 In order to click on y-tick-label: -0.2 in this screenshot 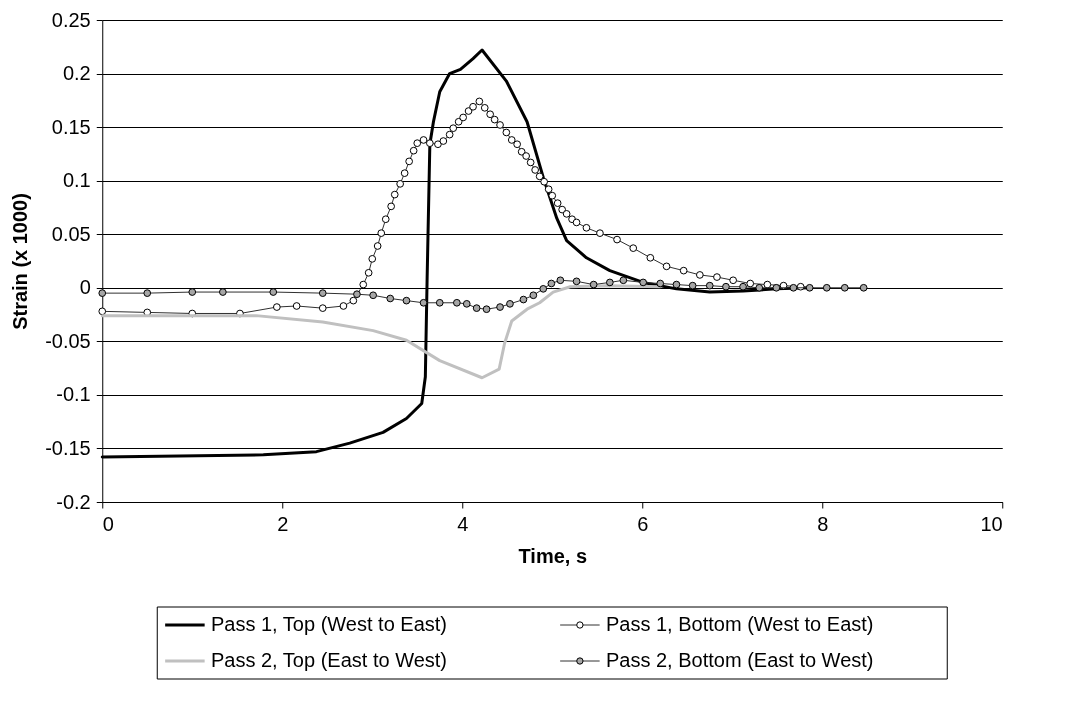, I will do `click(73, 501)`.